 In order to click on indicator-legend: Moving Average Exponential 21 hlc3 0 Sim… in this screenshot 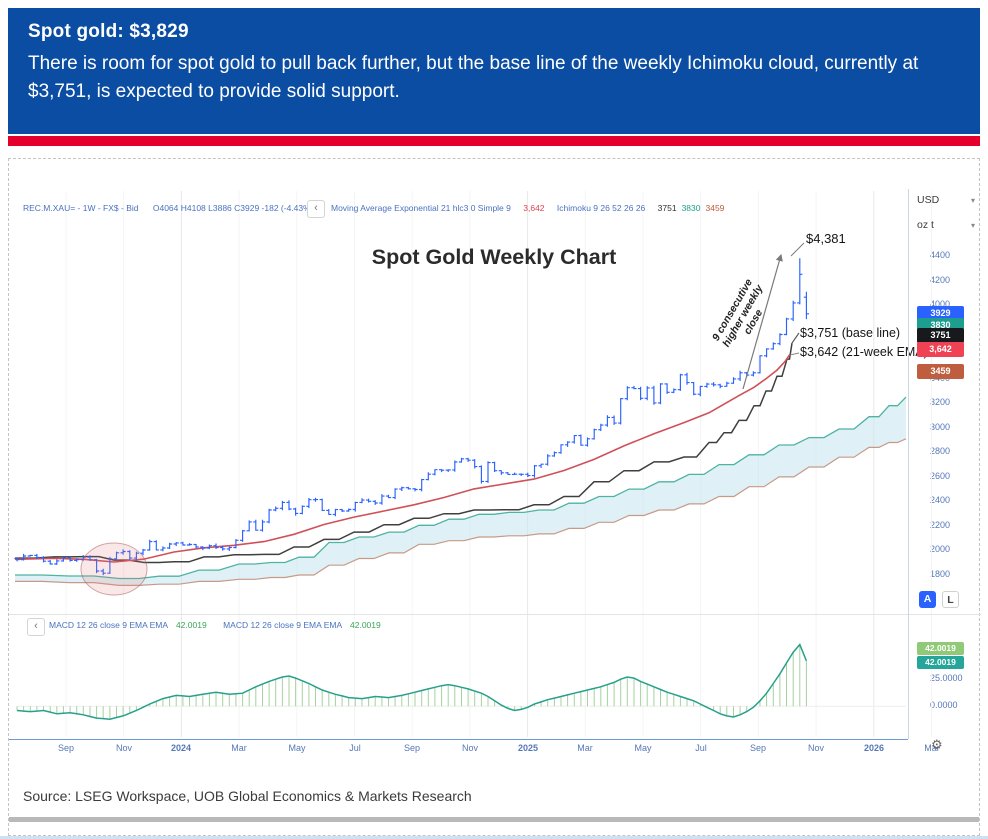, I will do `click(530, 208)`.